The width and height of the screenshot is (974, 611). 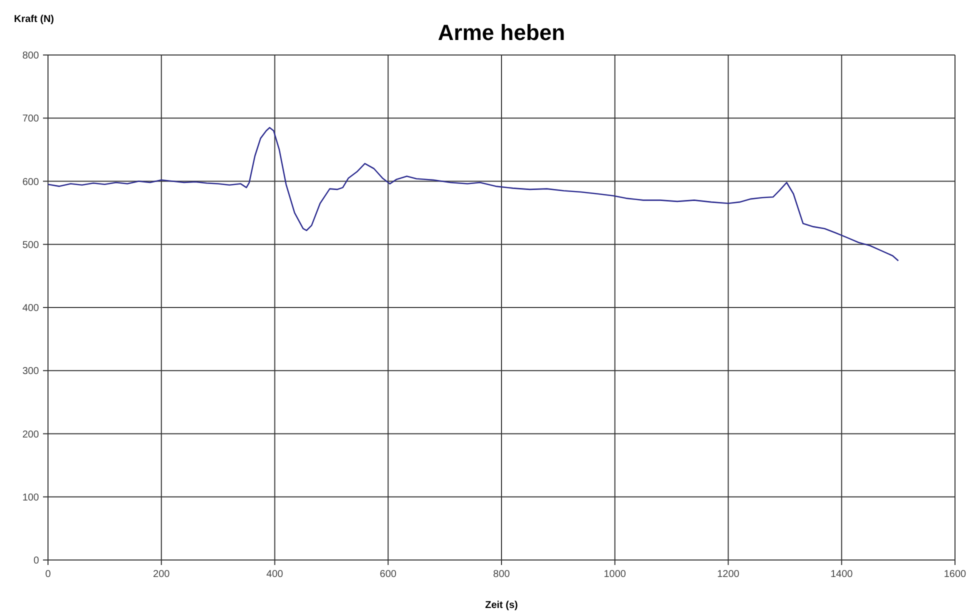 I want to click on x-tick-label: 400, so click(x=275, y=574).